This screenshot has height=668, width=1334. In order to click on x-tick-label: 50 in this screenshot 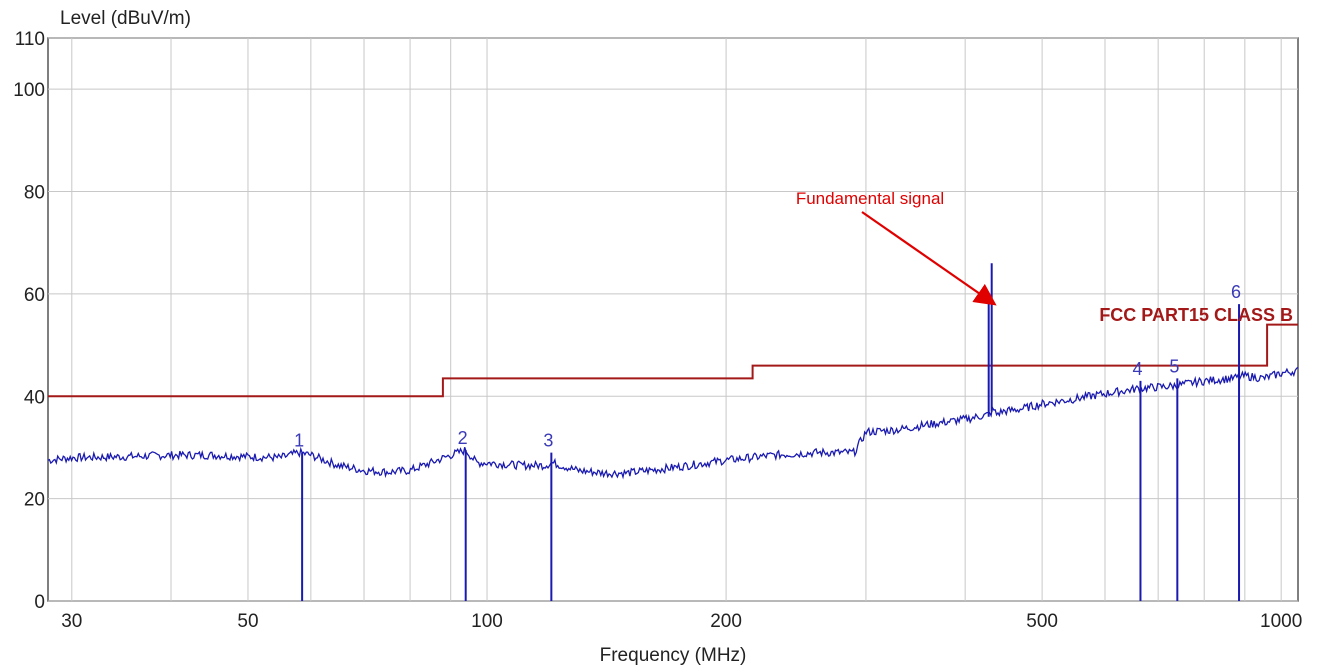, I will do `click(247, 621)`.